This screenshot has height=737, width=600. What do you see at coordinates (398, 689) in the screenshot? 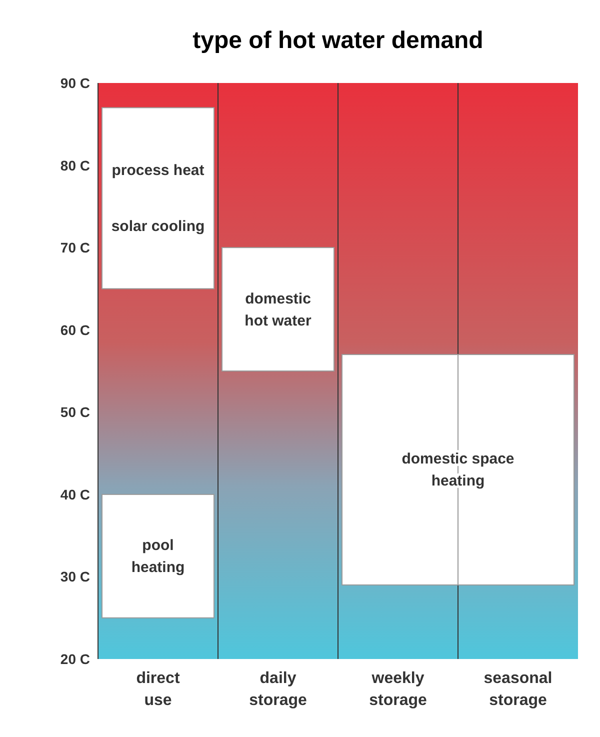
I see `x-tick-label: weekly storage` at bounding box center [398, 689].